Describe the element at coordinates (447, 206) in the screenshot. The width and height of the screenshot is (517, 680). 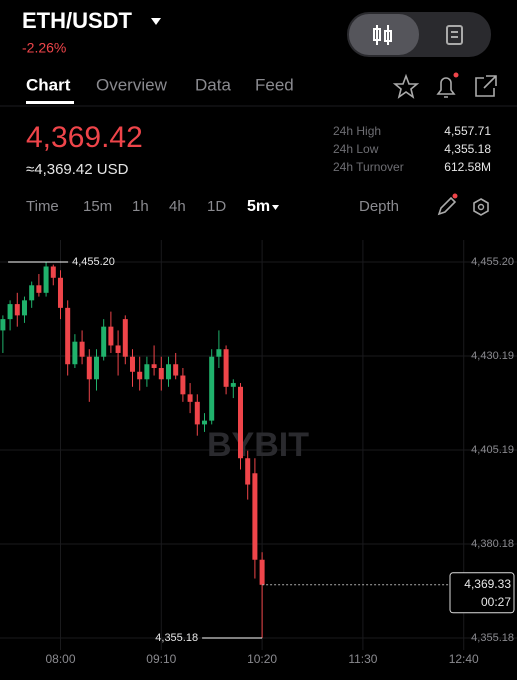
I see `draw-icon` at that location.